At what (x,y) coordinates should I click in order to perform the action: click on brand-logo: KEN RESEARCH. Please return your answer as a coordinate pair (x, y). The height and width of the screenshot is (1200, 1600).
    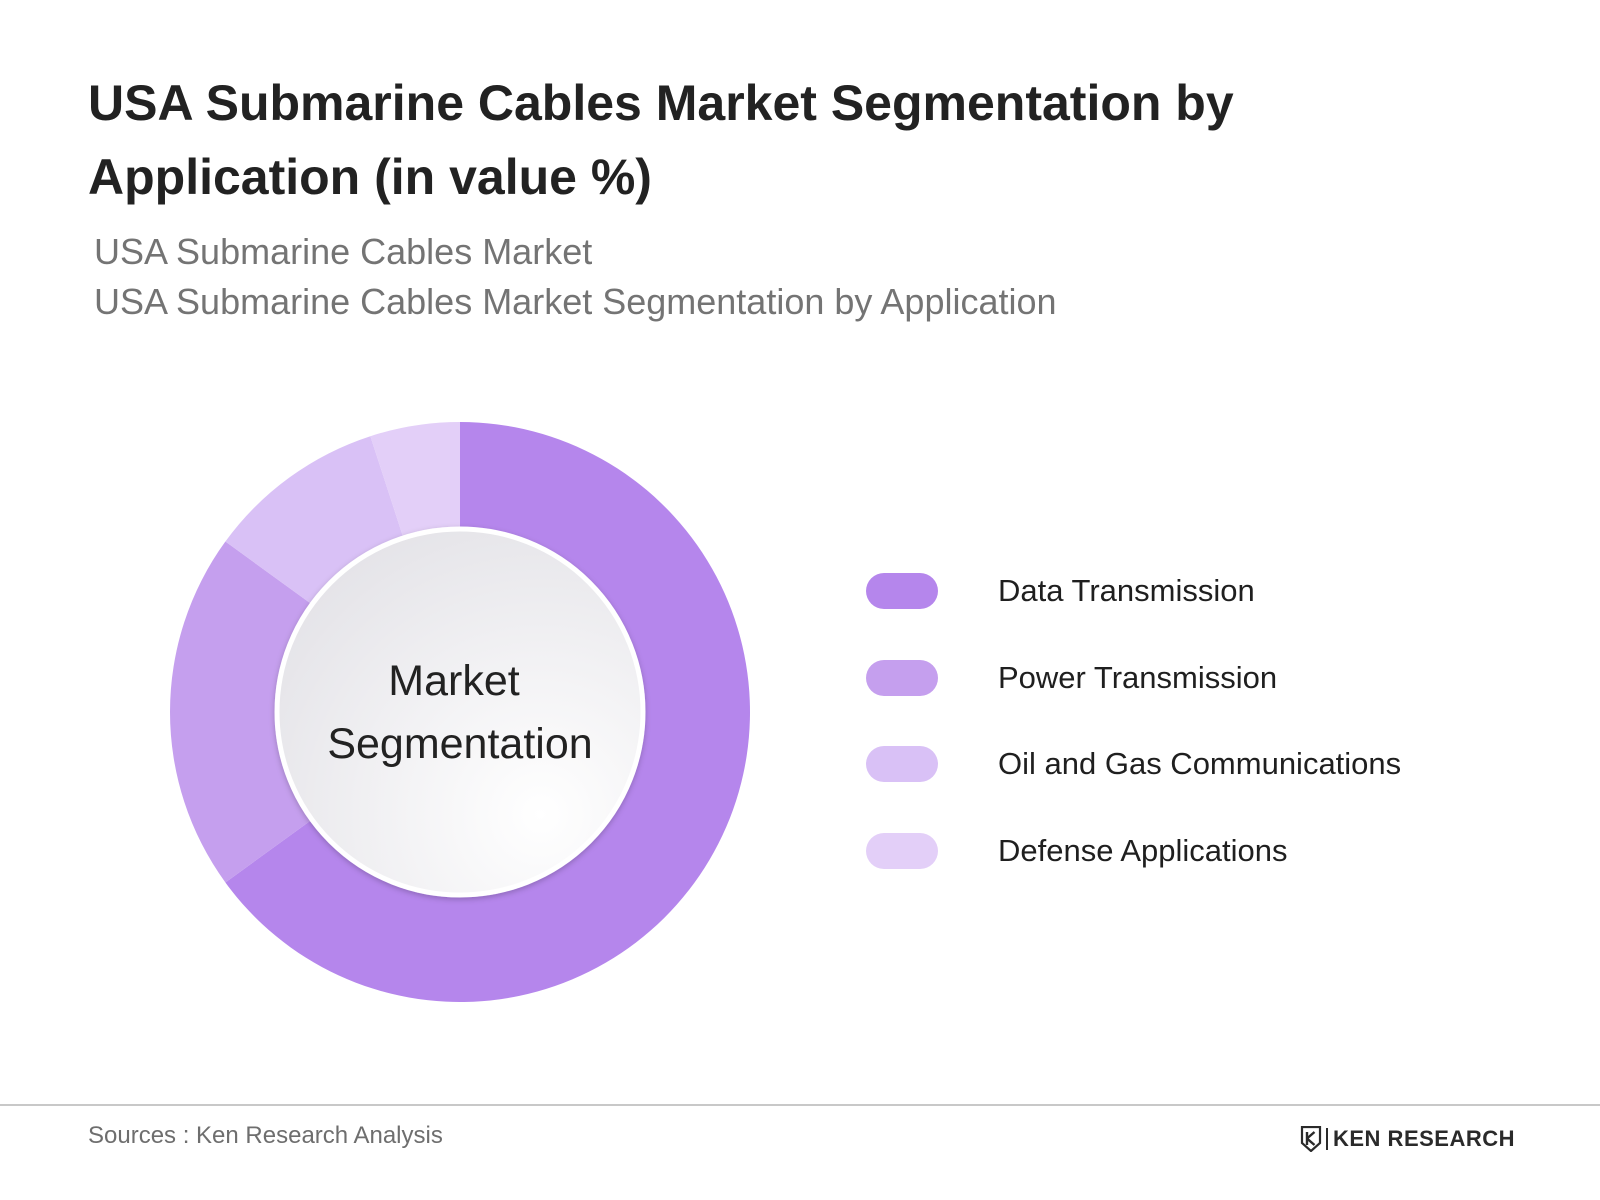
    Looking at the image, I should click on (1407, 1139).